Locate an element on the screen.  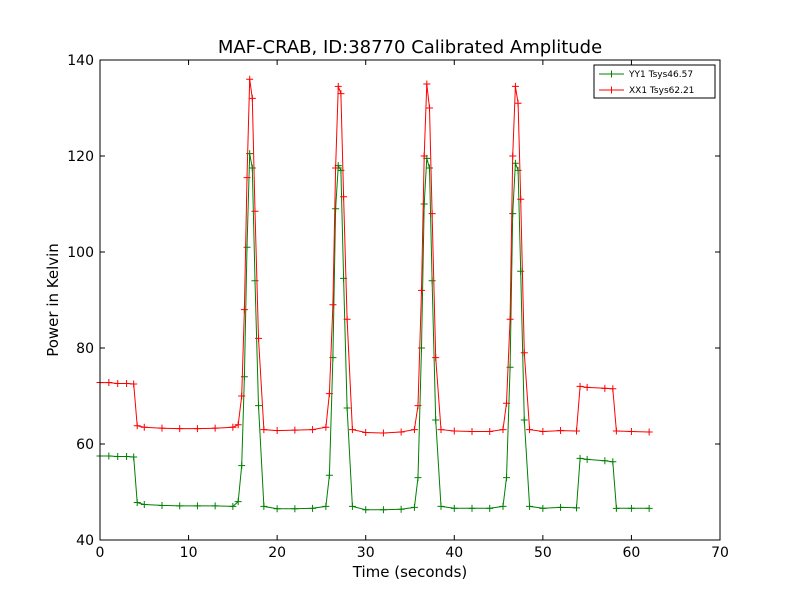
y-tick-label: 80 is located at coordinates (85, 349).